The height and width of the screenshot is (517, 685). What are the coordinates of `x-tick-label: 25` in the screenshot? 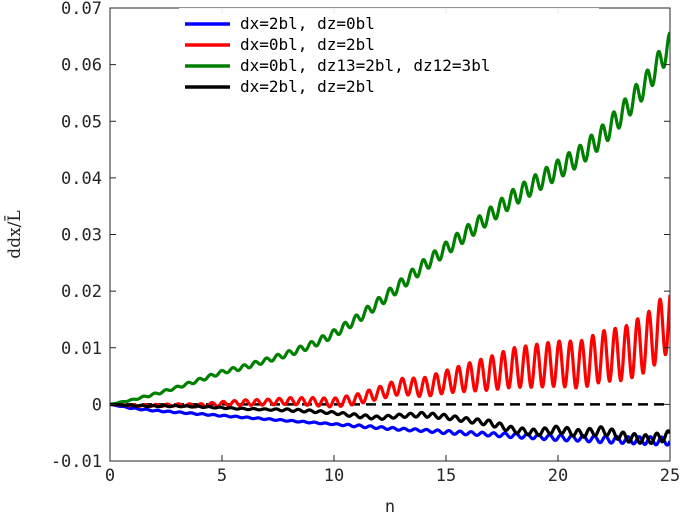 It's located at (670, 476).